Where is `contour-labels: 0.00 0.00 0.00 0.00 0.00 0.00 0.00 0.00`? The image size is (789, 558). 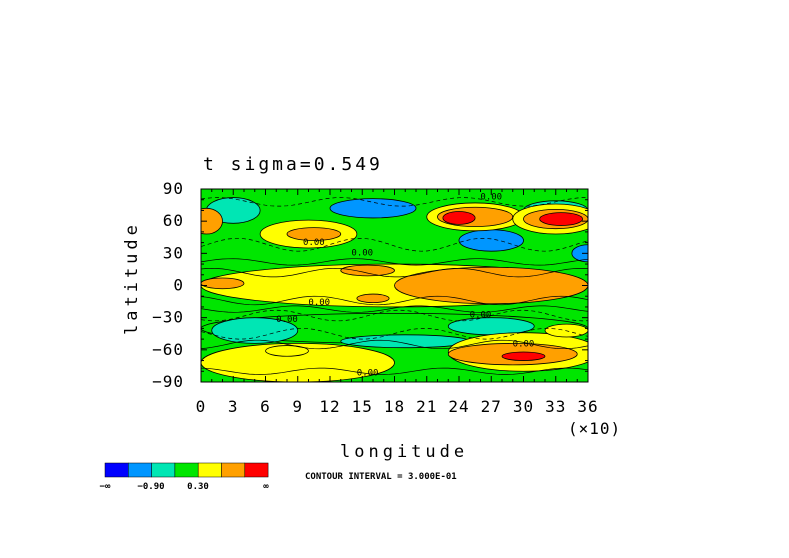 contour-labels: 0.00 0.00 0.00 0.00 0.00 0.00 0.00 0.00 is located at coordinates (405, 286).